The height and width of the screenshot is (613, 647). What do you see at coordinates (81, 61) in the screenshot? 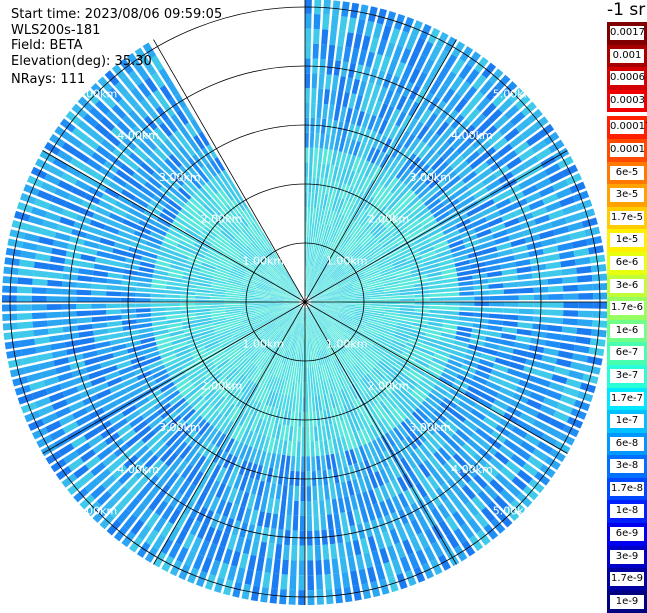
I see `elevation-label: Elevation(deg): 35.30` at bounding box center [81, 61].